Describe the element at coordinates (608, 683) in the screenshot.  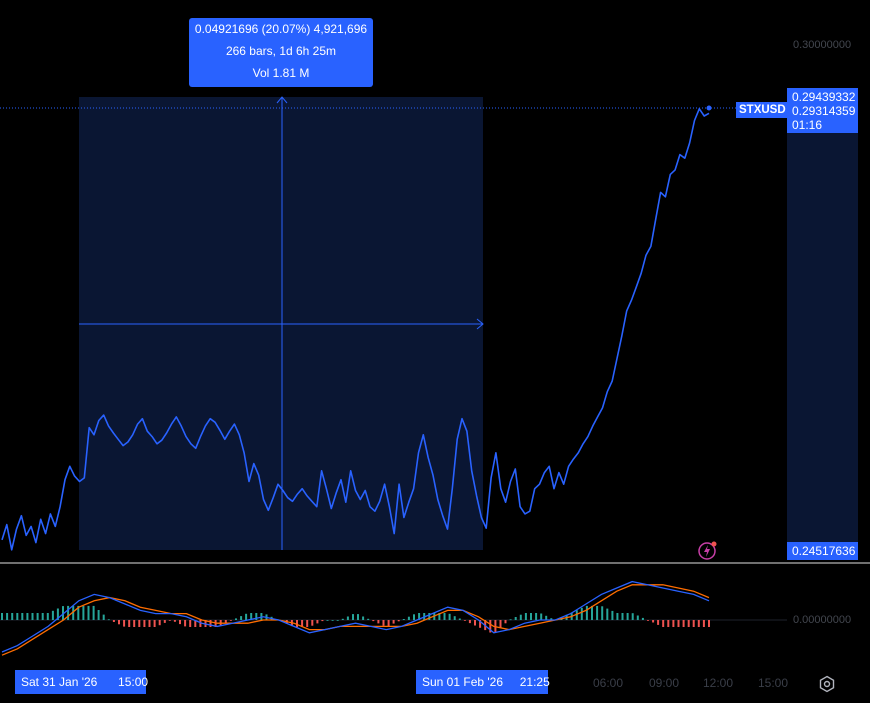
I see `time-tick-label: 06:00` at that location.